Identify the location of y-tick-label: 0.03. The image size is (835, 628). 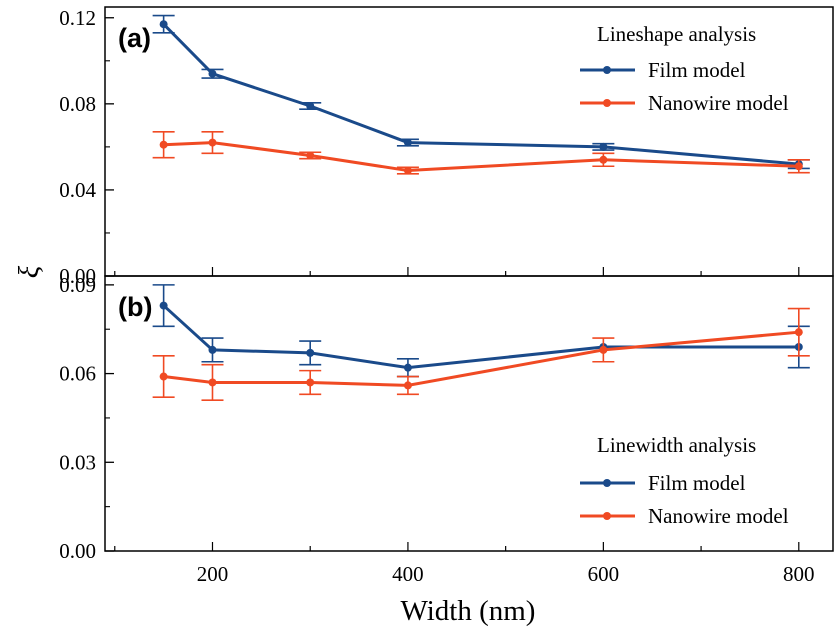
(77, 462).